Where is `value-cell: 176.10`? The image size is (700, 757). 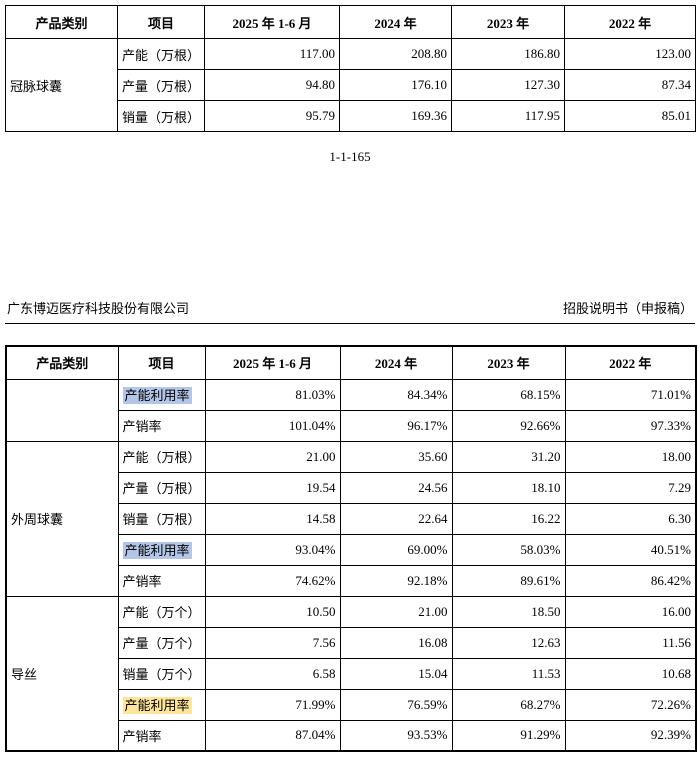 value-cell: 176.10 is located at coordinates (395, 85).